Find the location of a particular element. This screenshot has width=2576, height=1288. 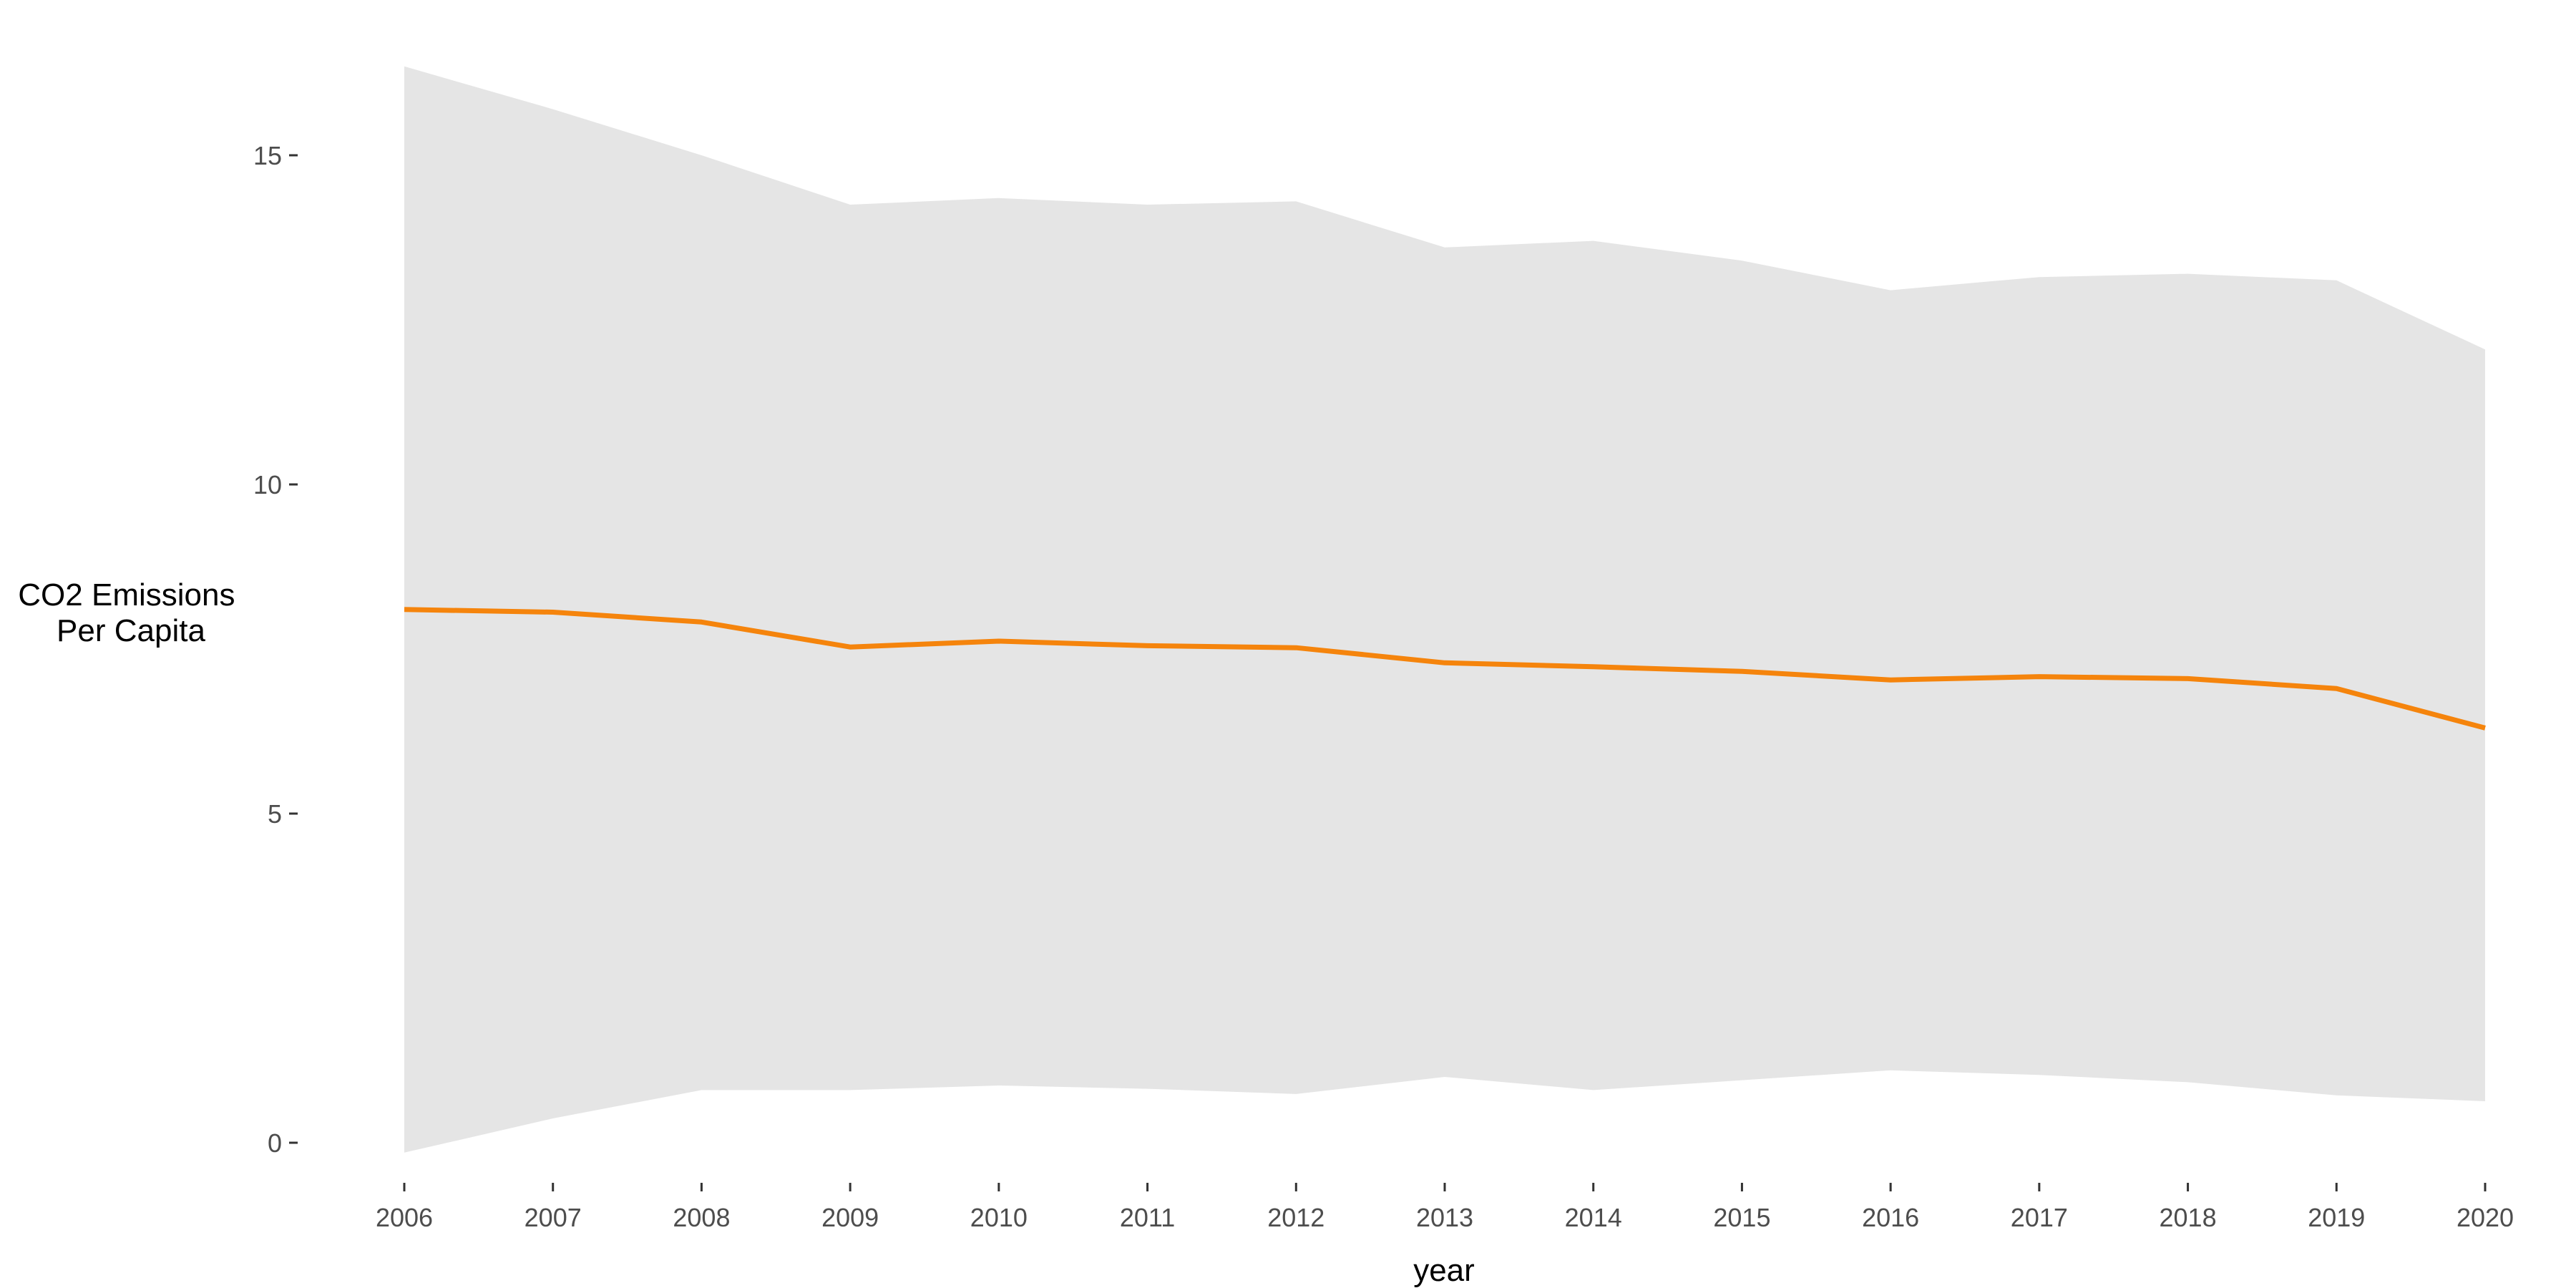

x-tick-label: 2006 is located at coordinates (404, 1217).